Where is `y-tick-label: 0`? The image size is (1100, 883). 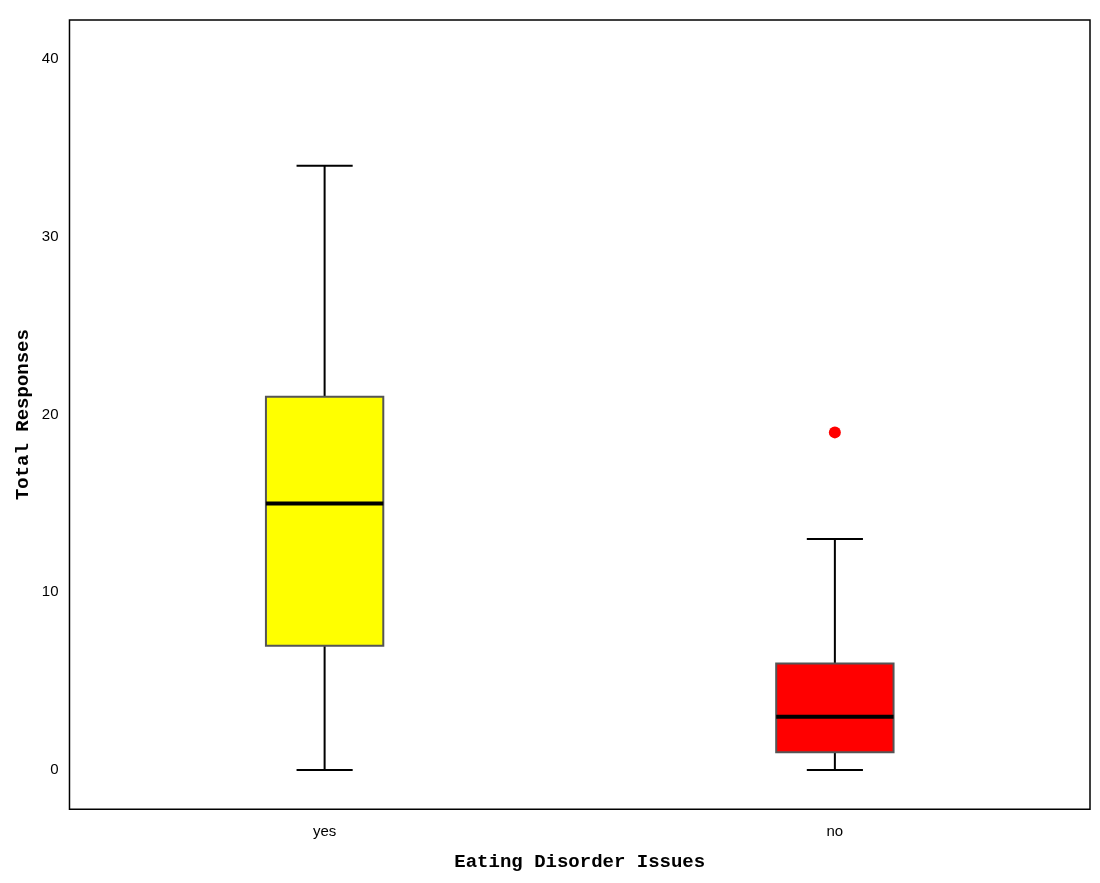 y-tick-label: 0 is located at coordinates (54, 769).